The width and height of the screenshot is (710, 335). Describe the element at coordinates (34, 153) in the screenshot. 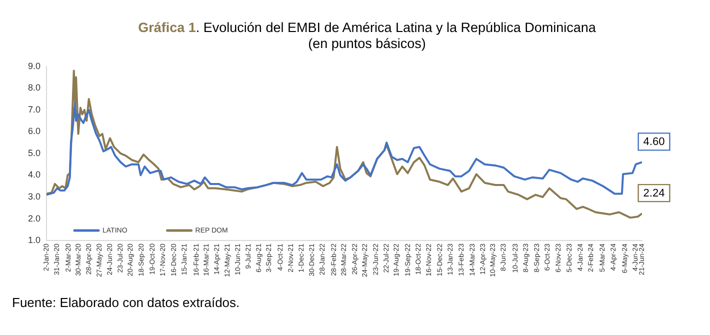

I see `y-tick-label: 5.0` at that location.